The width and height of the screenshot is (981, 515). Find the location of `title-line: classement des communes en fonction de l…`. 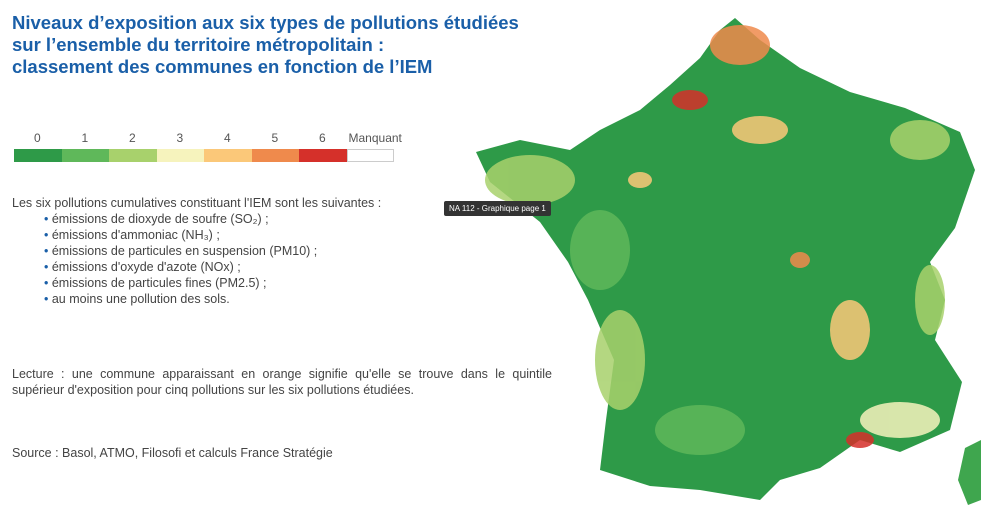

title-line: classement des communes en fonction de l… is located at coordinates (222, 66).